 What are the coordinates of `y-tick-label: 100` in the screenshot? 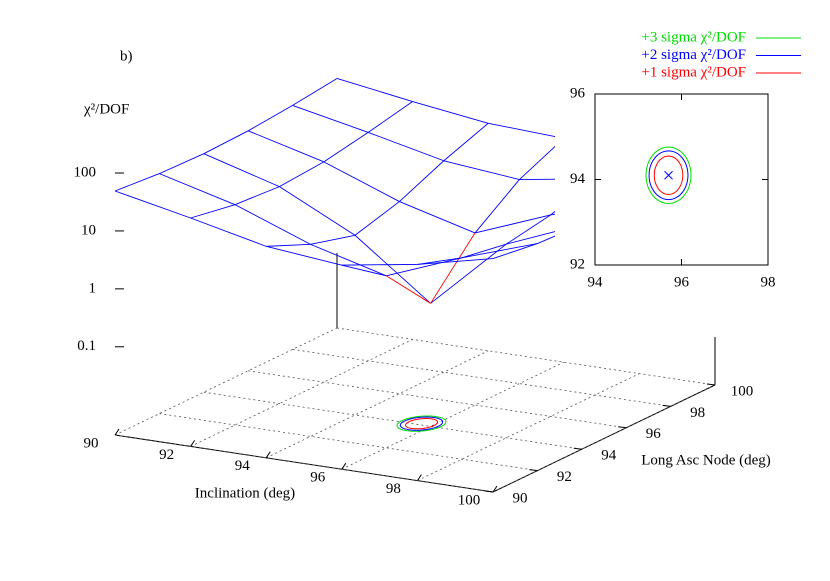 It's located at (742, 391).